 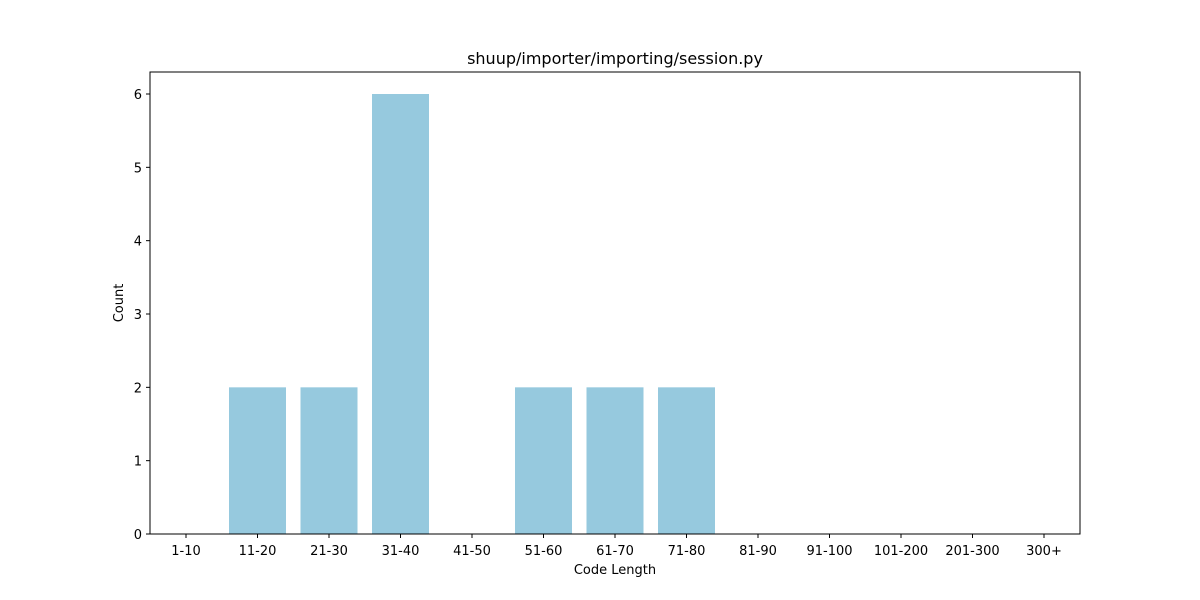 I want to click on x-tick-label: 71-80, so click(x=687, y=551).